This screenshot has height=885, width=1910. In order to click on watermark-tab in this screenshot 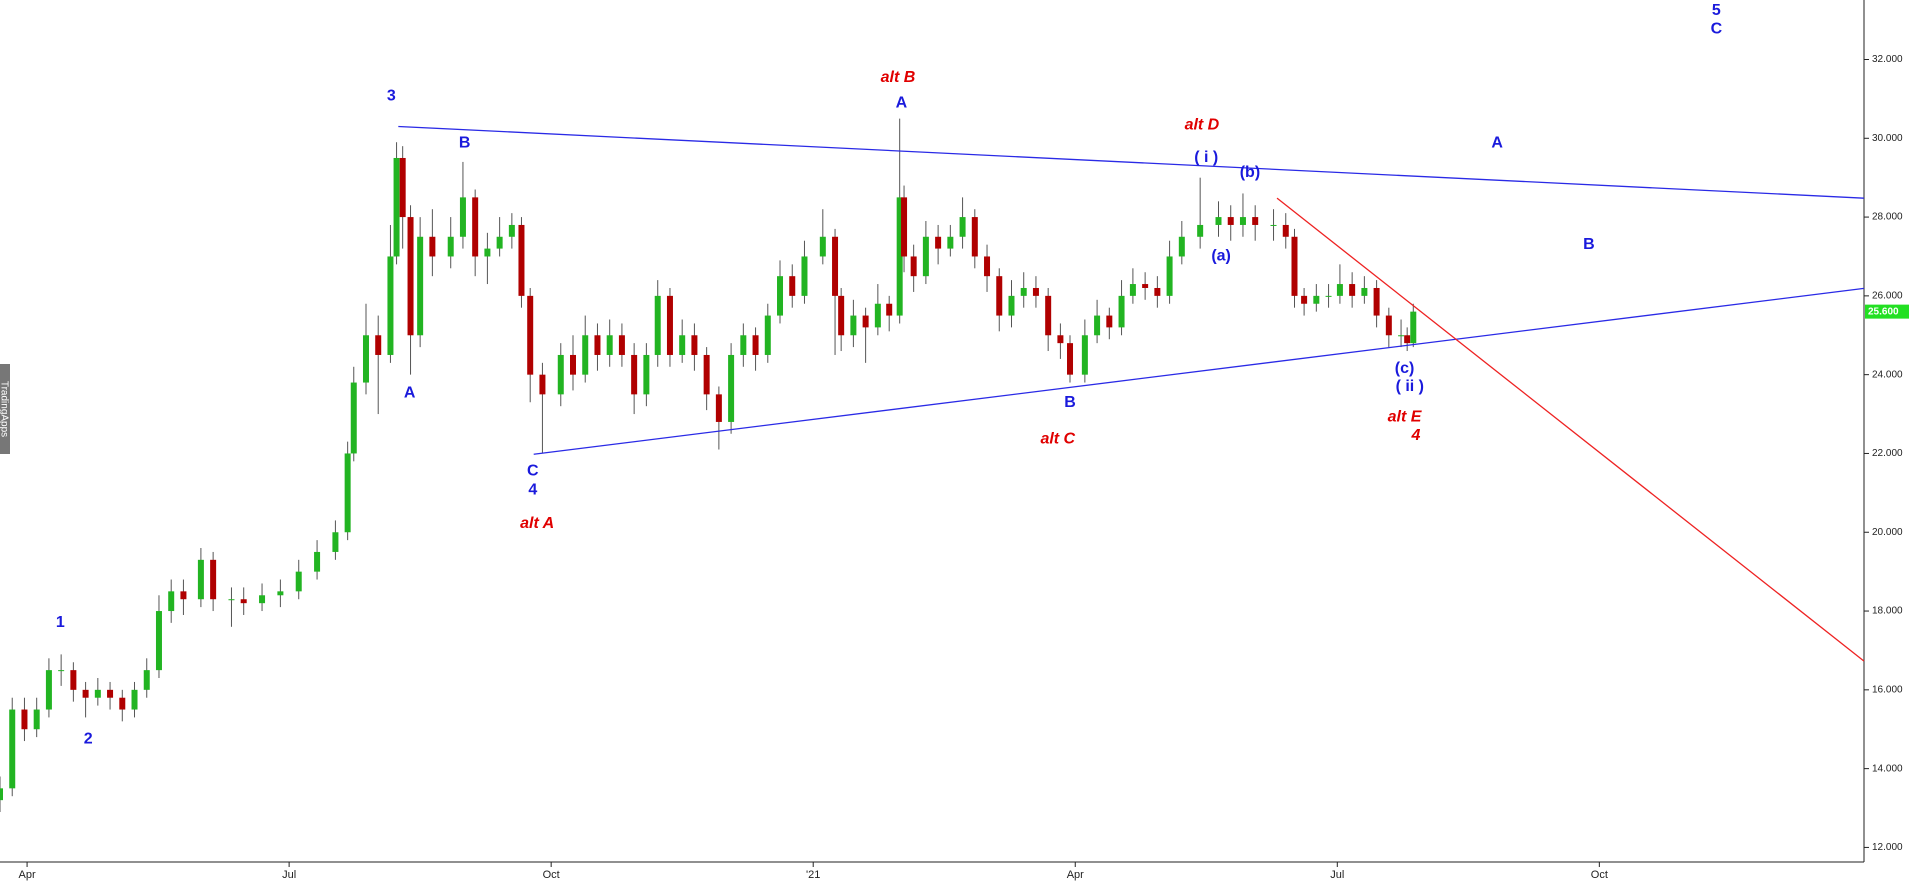, I will do `click(5, 409)`.